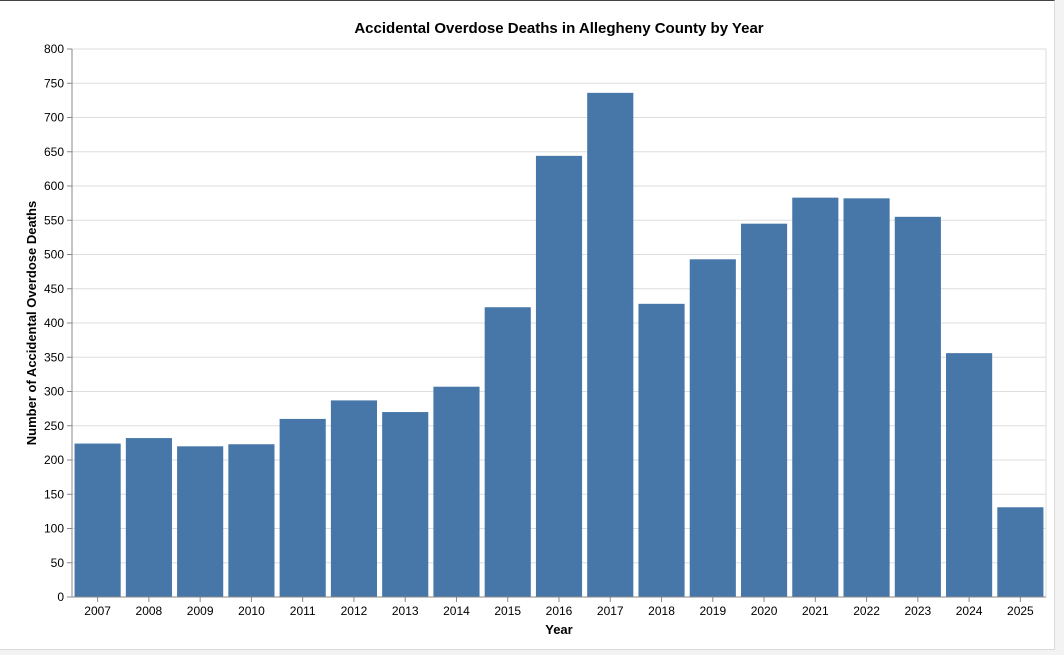 This screenshot has height=655, width=1064. What do you see at coordinates (54, 323) in the screenshot?
I see `y-tick-label: 400` at bounding box center [54, 323].